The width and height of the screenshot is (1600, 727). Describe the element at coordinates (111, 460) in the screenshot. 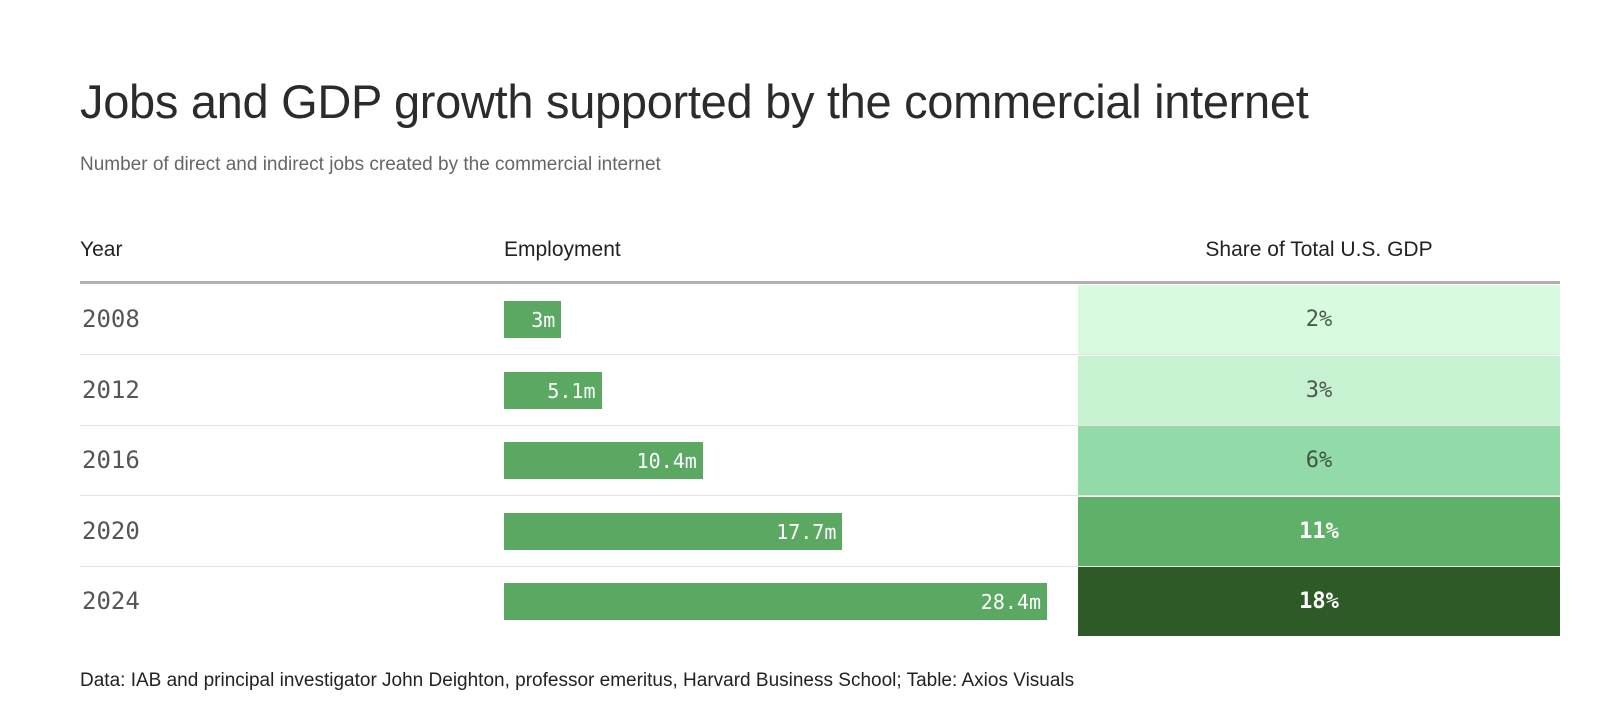

I see `year-cell: 2016` at that location.